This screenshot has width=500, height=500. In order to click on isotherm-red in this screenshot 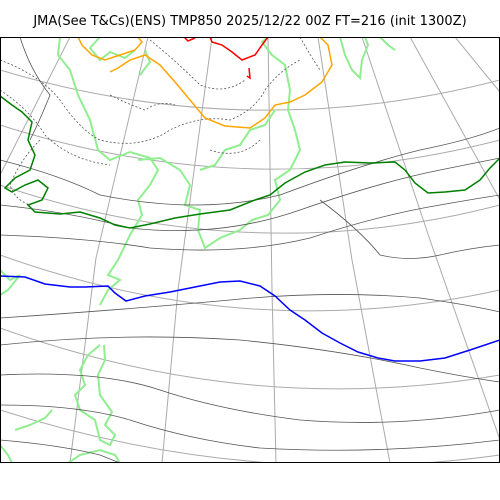, I will do `click(226, 58)`.